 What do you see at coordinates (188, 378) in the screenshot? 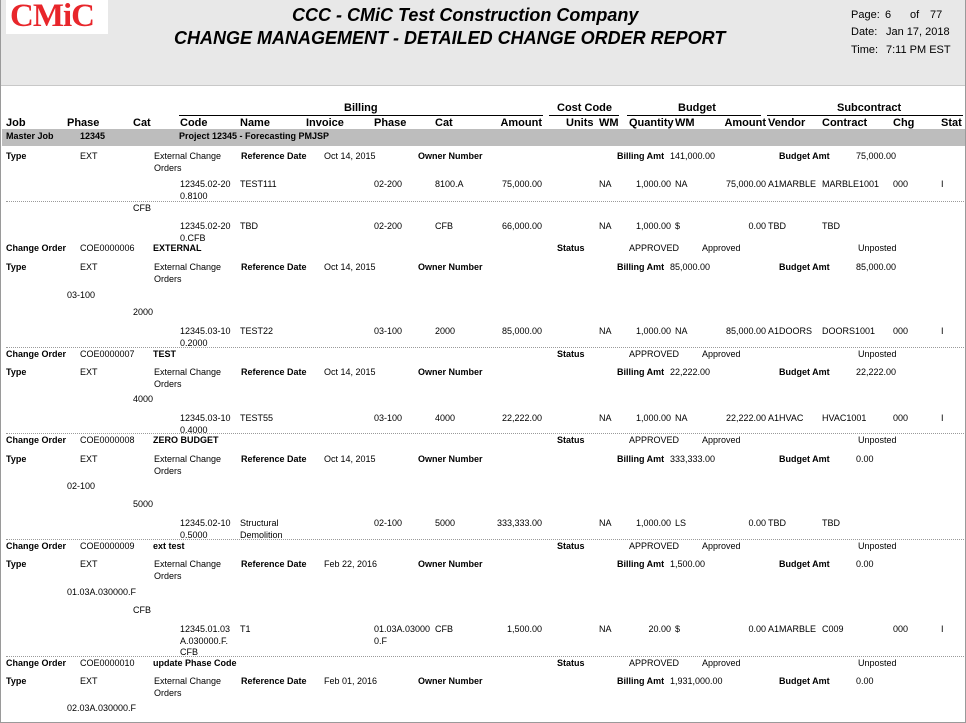
I see `type-description: External Change Orders` at bounding box center [188, 378].